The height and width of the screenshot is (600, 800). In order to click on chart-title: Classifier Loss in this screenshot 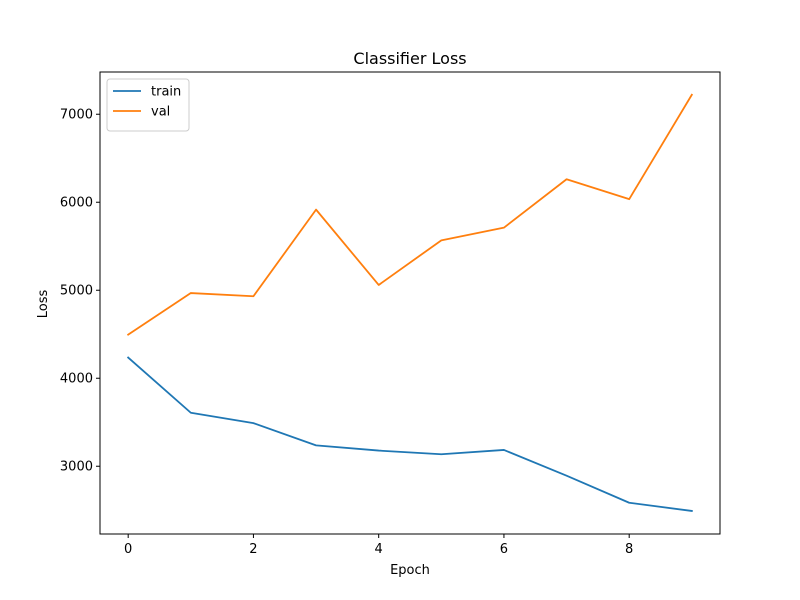, I will do `click(409, 58)`.